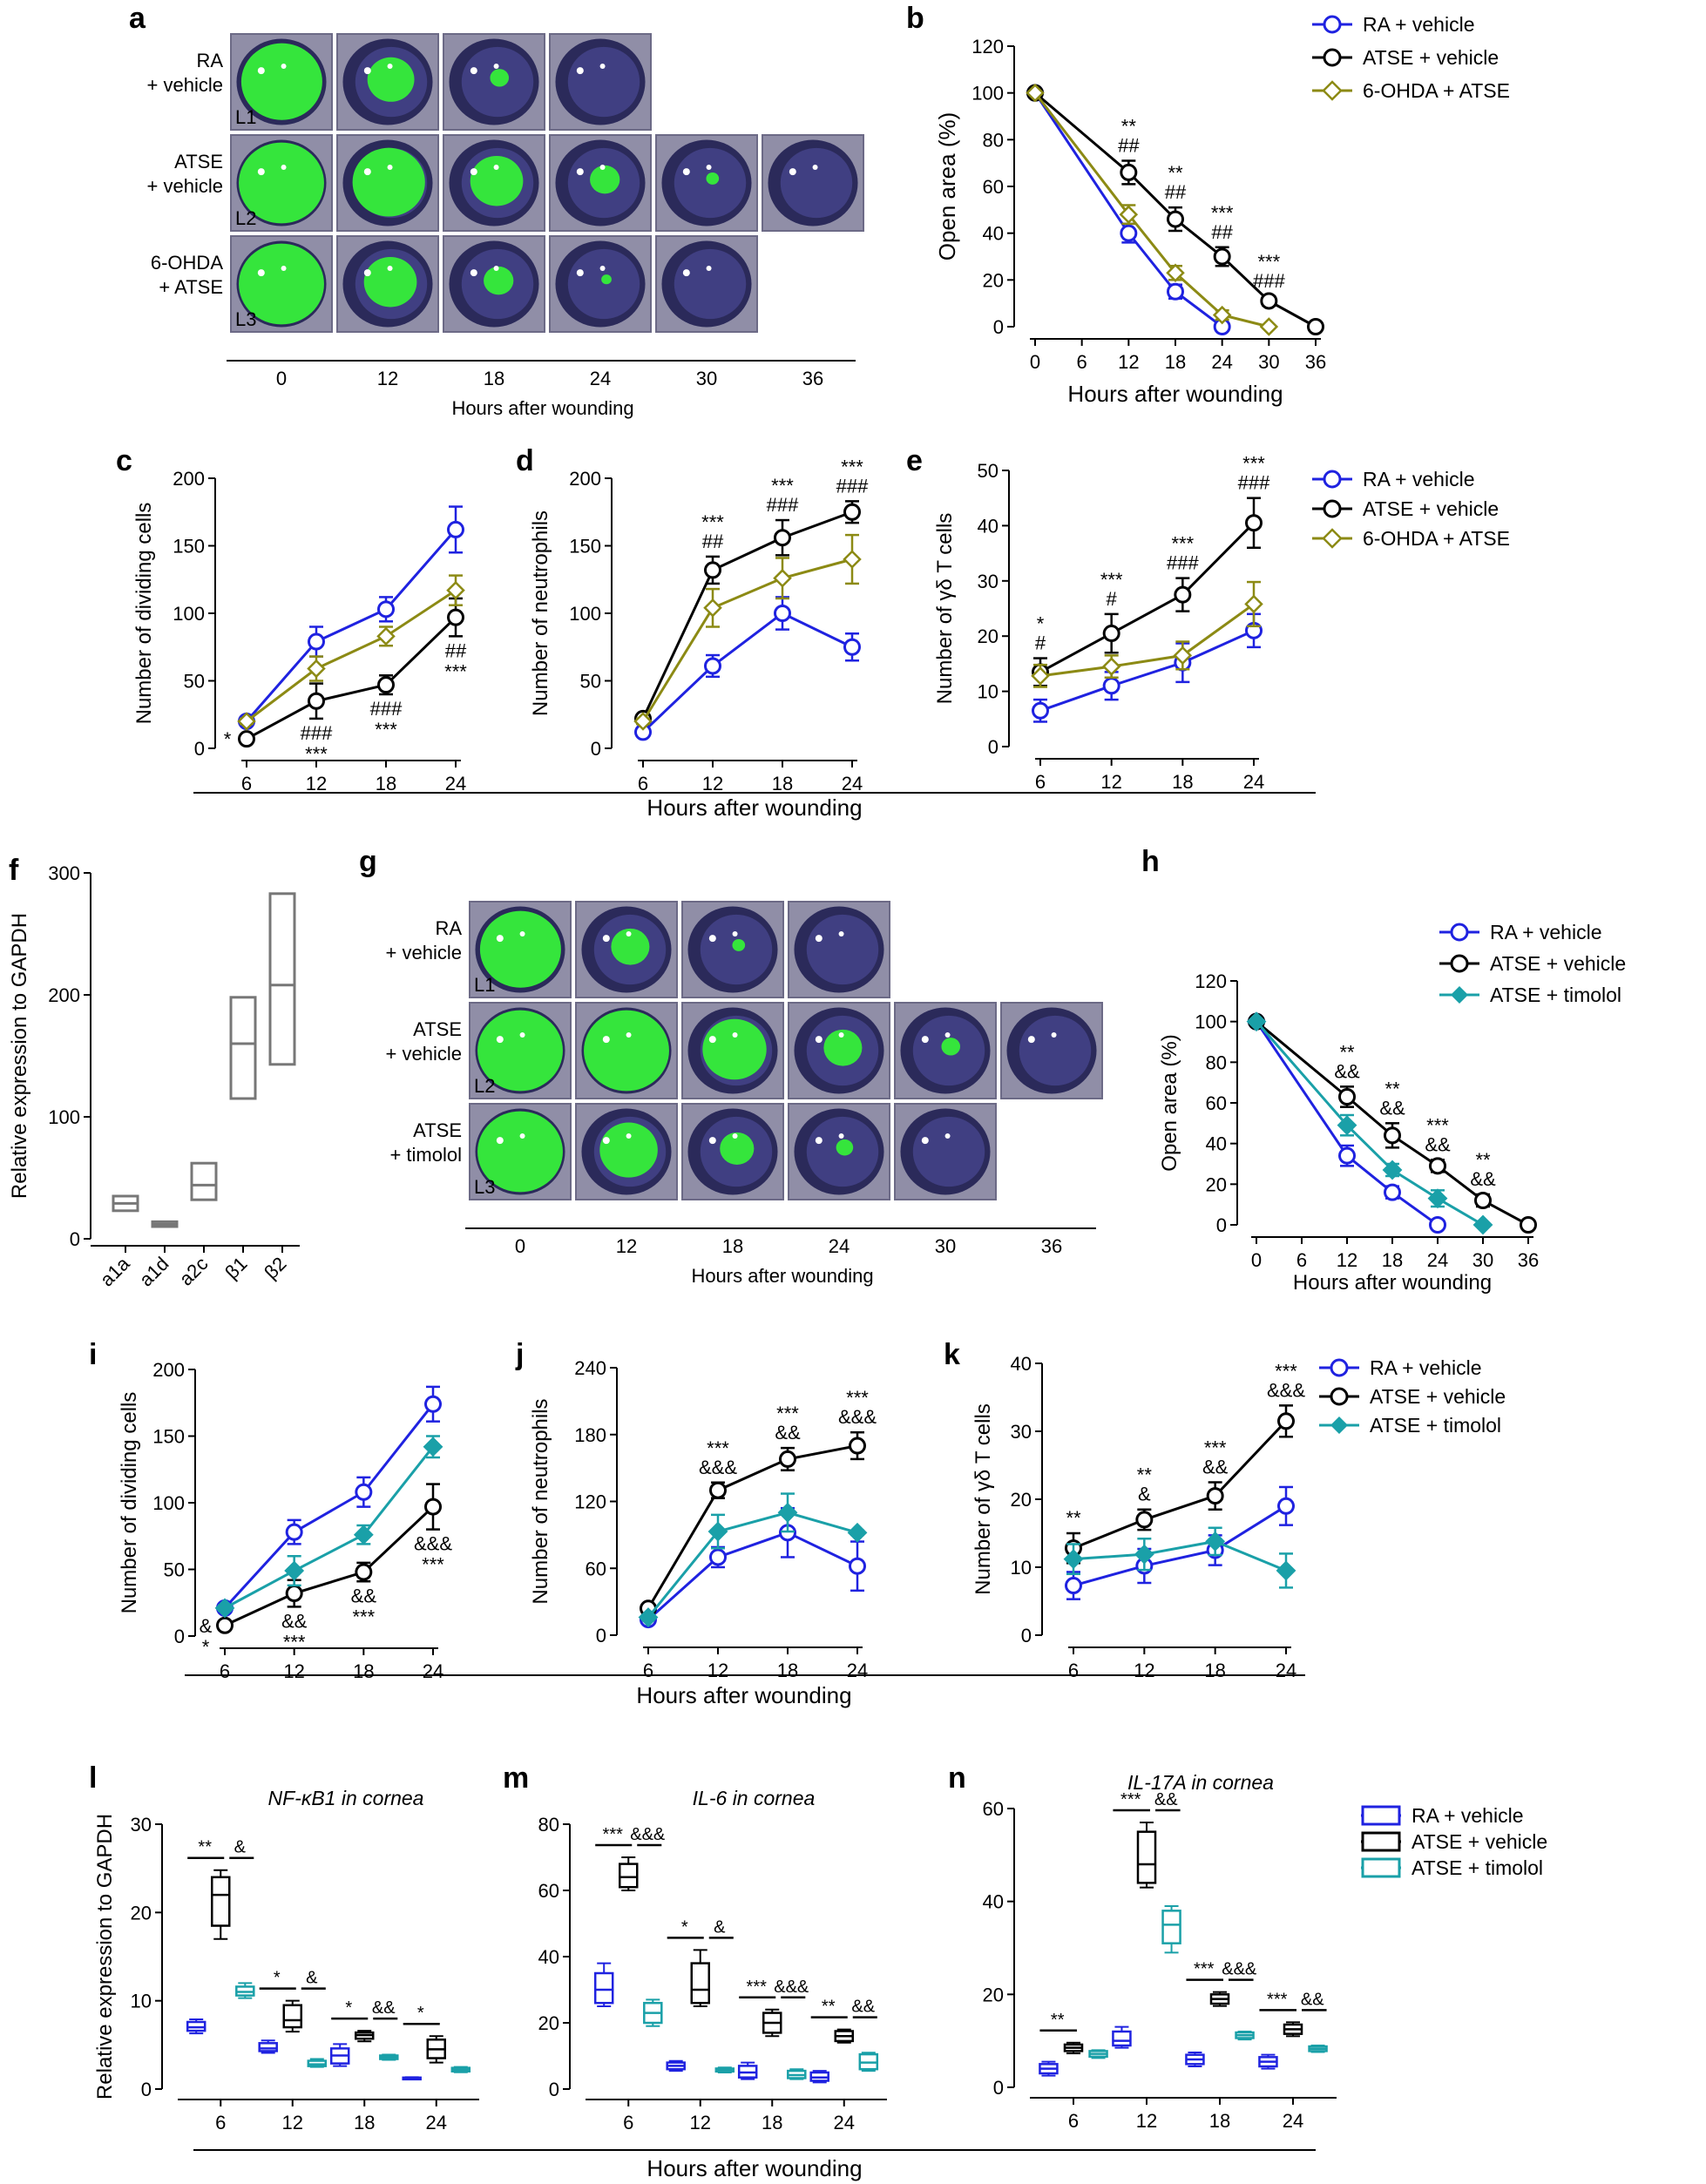 Image resolution: width=1706 pixels, height=2184 pixels. Describe the element at coordinates (329, 1558) in the screenshot. I see `series-atse-vehicle` at that location.